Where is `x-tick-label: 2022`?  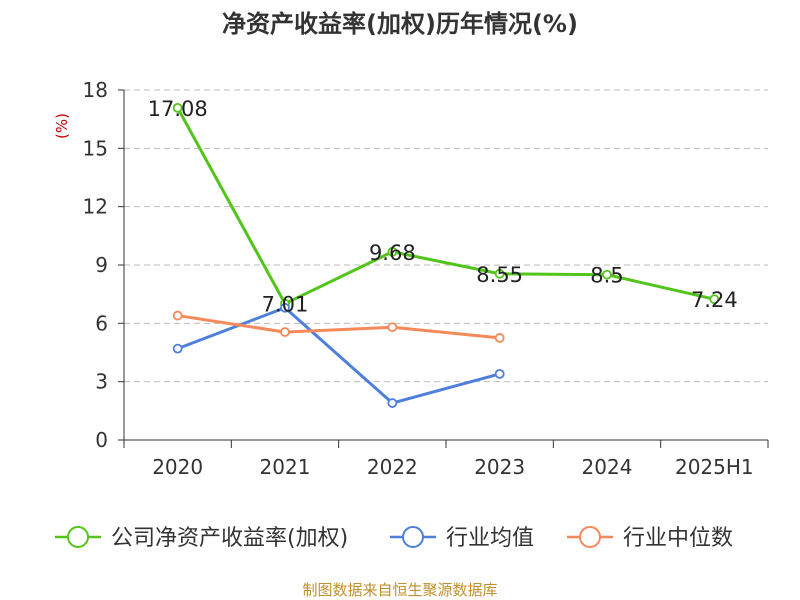 x-tick-label: 2022 is located at coordinates (392, 467).